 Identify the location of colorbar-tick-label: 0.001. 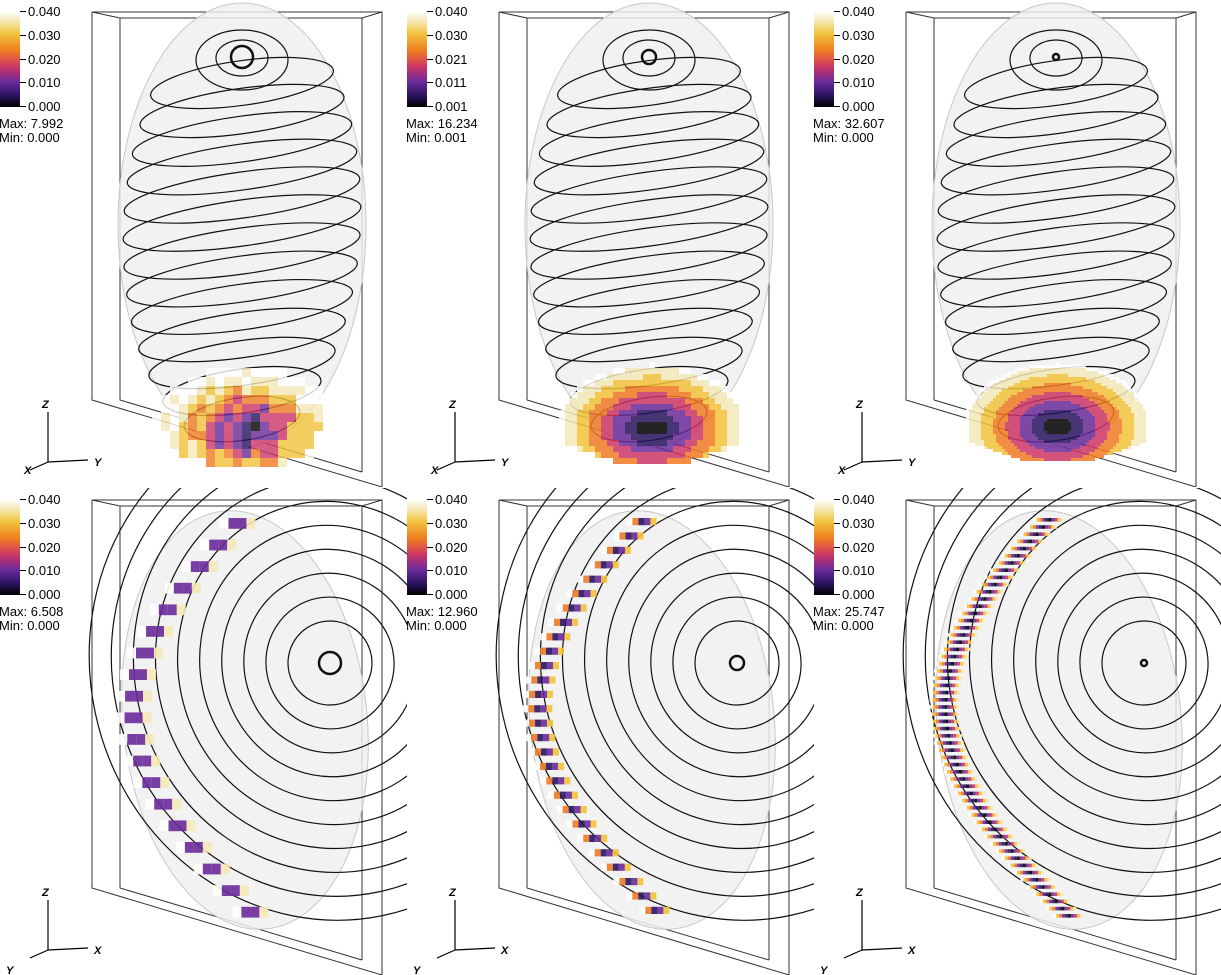
(451, 106).